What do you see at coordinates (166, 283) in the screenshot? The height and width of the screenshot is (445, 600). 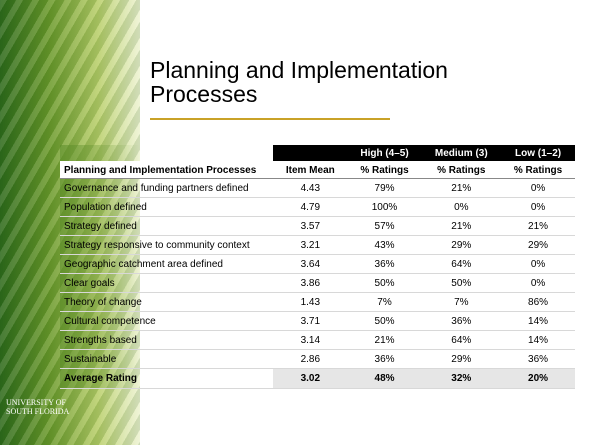 I see `table-cell: Clear goals` at bounding box center [166, 283].